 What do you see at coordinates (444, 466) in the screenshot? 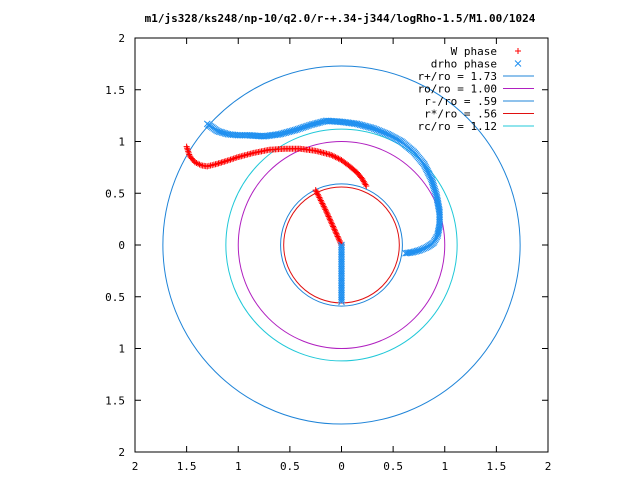
I see `x-tick-label-6: 1` at bounding box center [444, 466].